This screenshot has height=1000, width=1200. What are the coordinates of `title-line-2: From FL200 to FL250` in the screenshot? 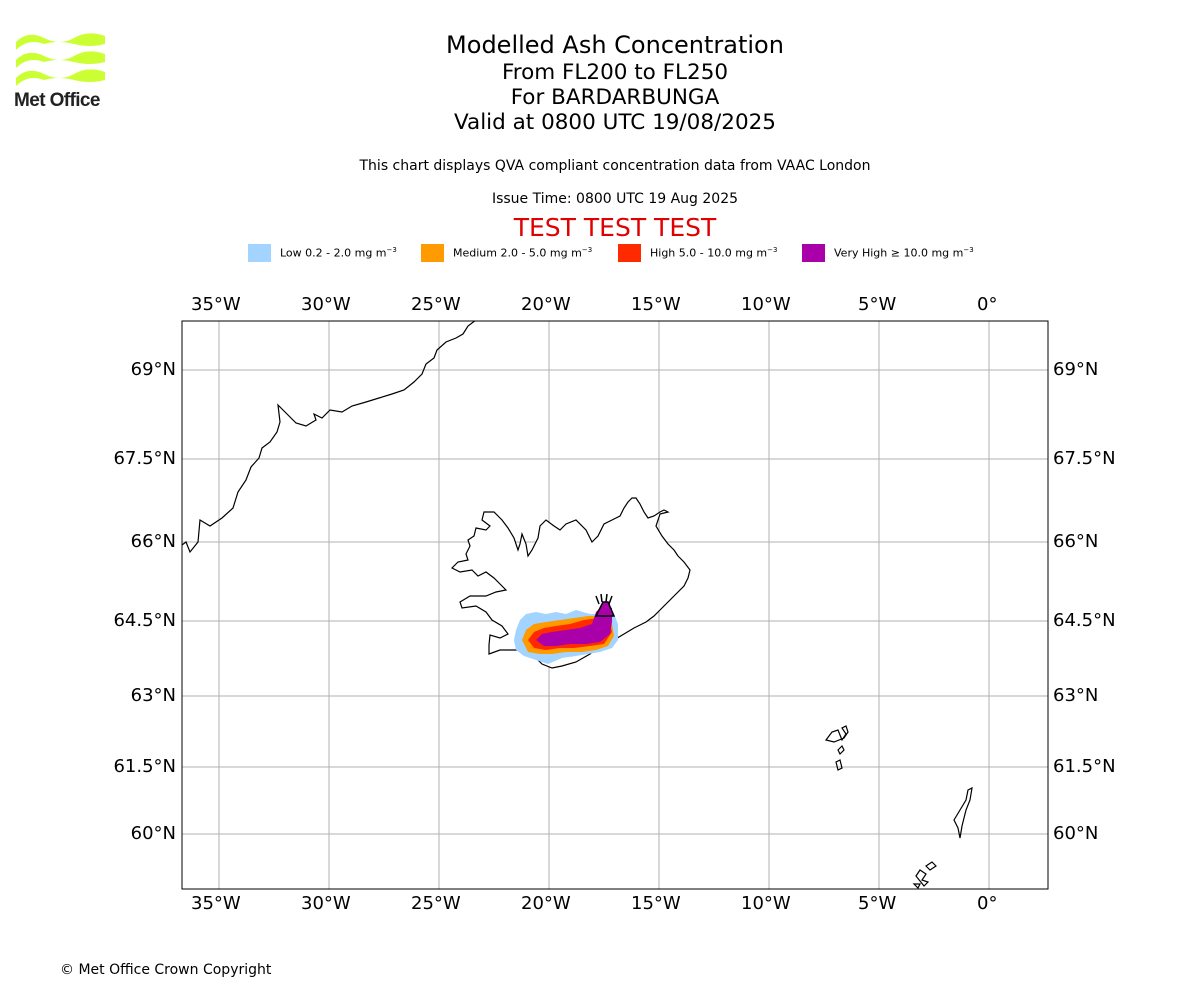 It's located at (615, 72).